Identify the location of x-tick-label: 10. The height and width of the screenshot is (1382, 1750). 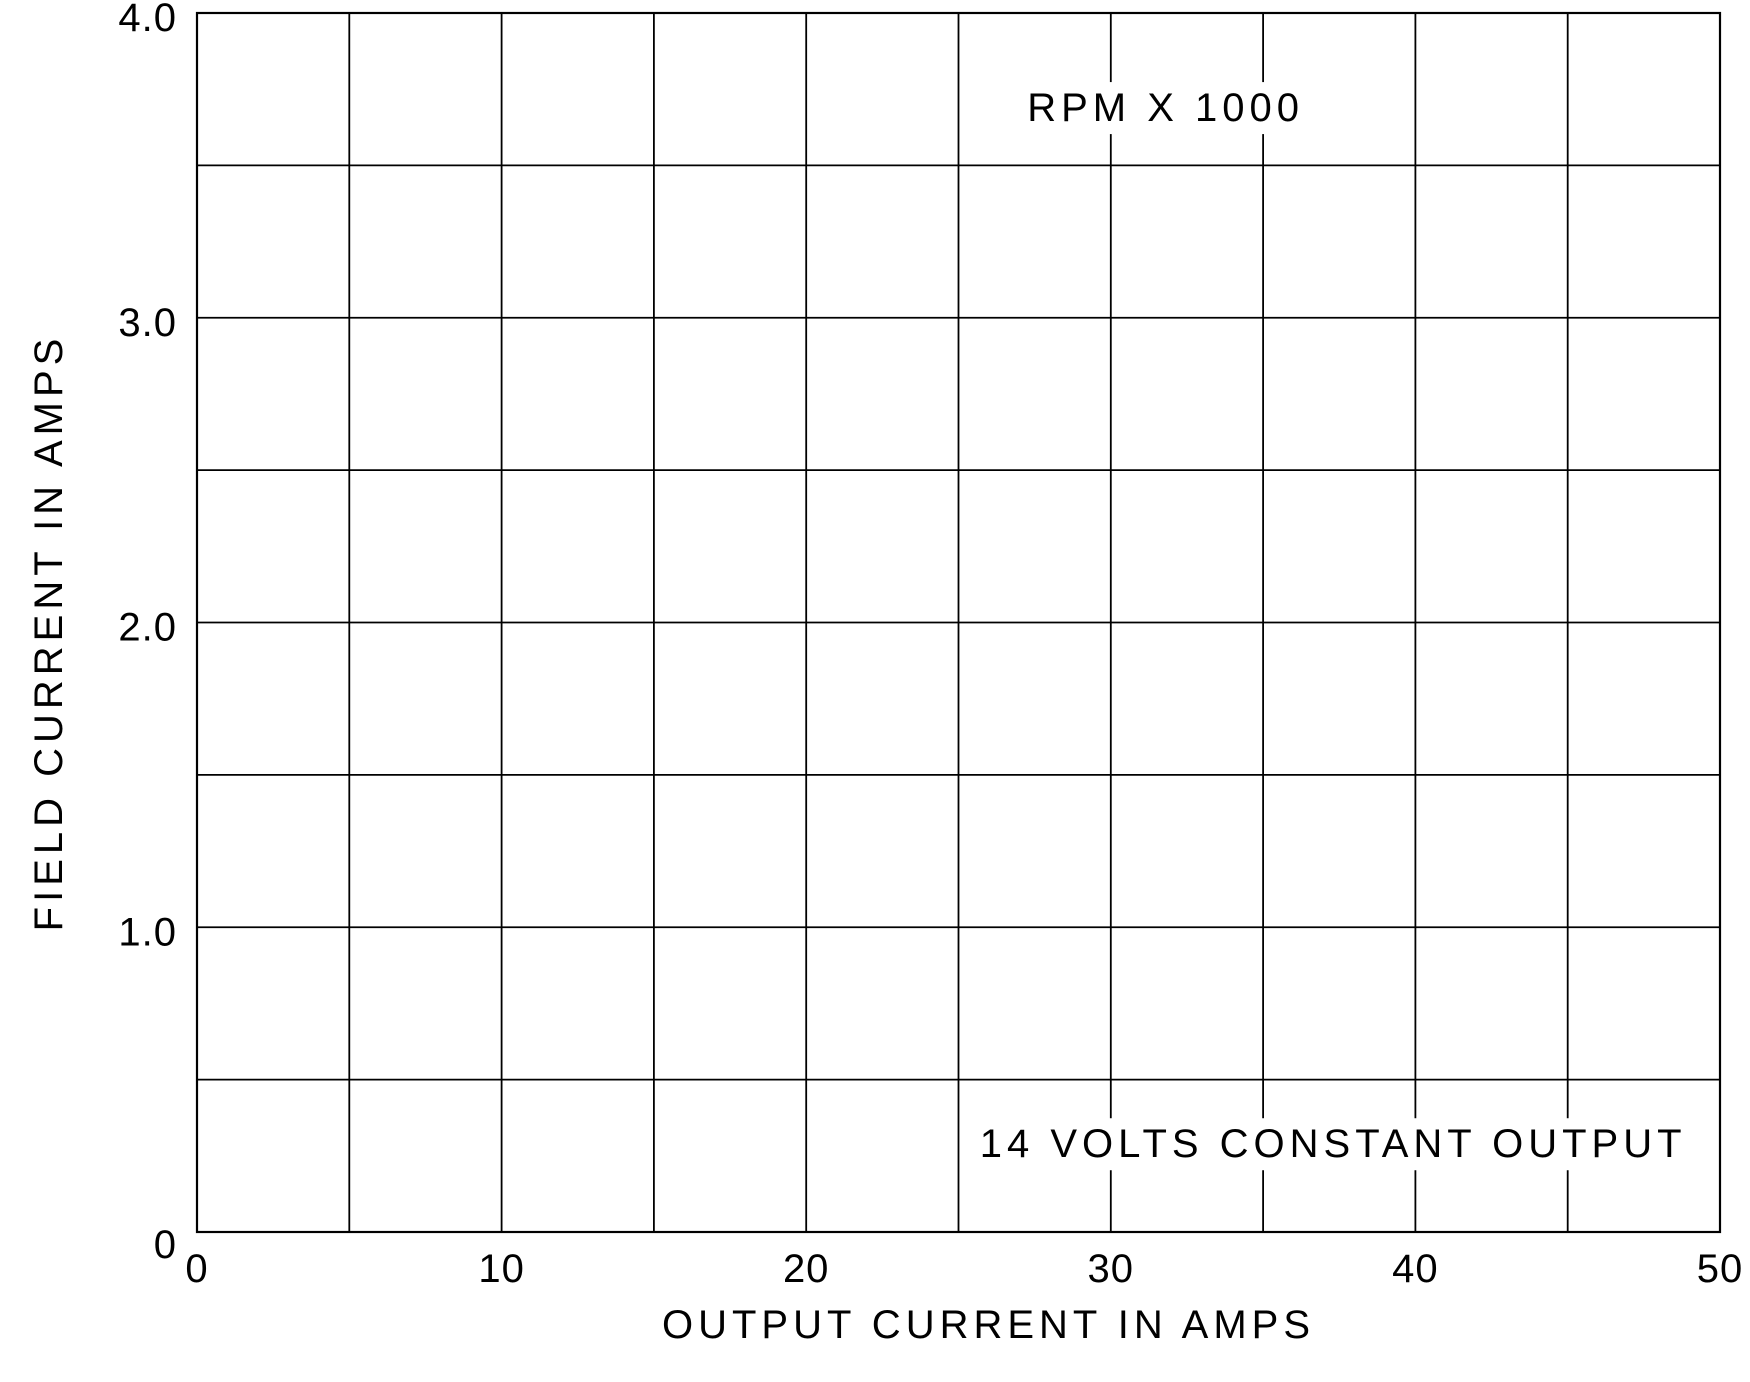
(501, 1269).